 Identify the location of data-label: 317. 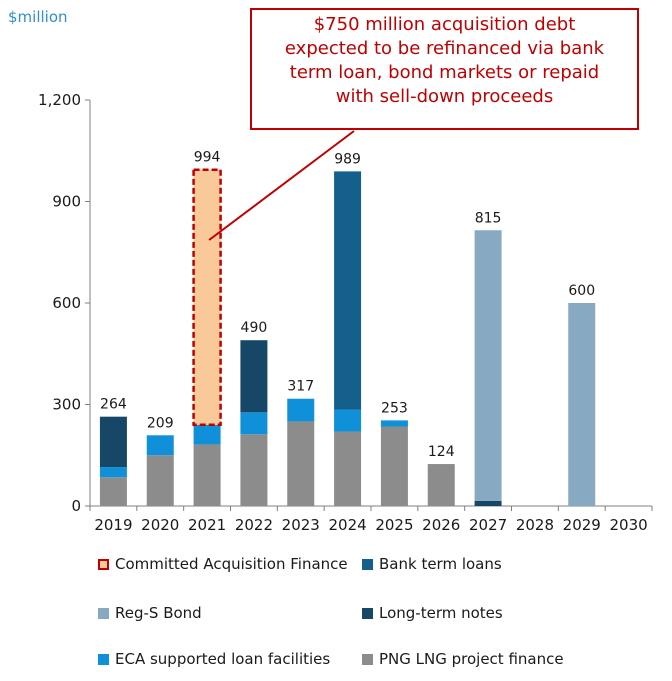
(300, 387).